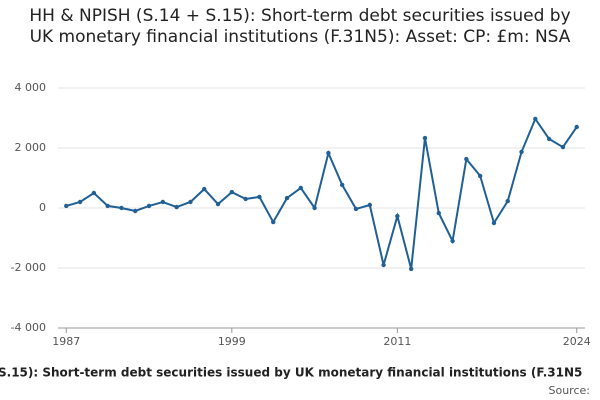 This screenshot has width=600, height=400. Describe the element at coordinates (66, 341) in the screenshot. I see `x-tick-label: 1987` at that location.